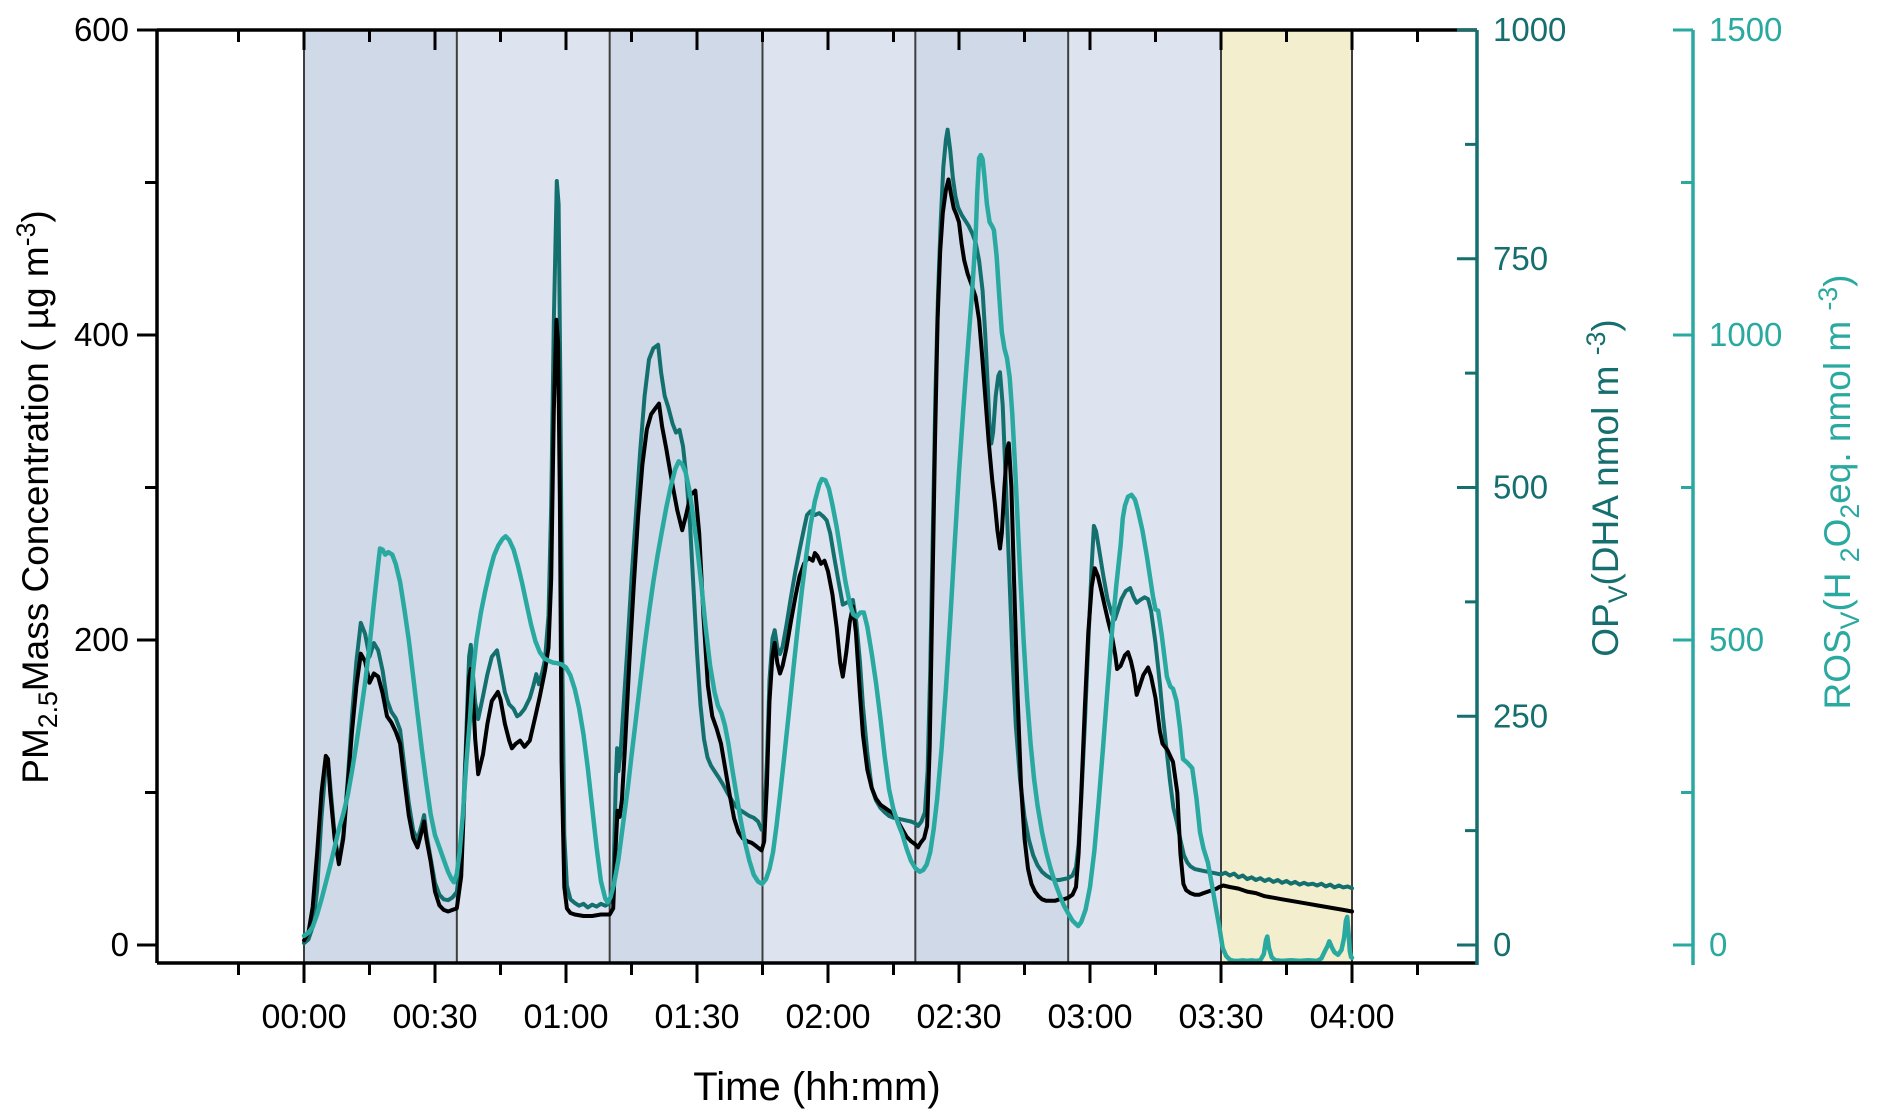 Image resolution: width=1892 pixels, height=1120 pixels. Describe the element at coordinates (1529, 29) in the screenshot. I see `y-op-tick-label: 1000` at that location.